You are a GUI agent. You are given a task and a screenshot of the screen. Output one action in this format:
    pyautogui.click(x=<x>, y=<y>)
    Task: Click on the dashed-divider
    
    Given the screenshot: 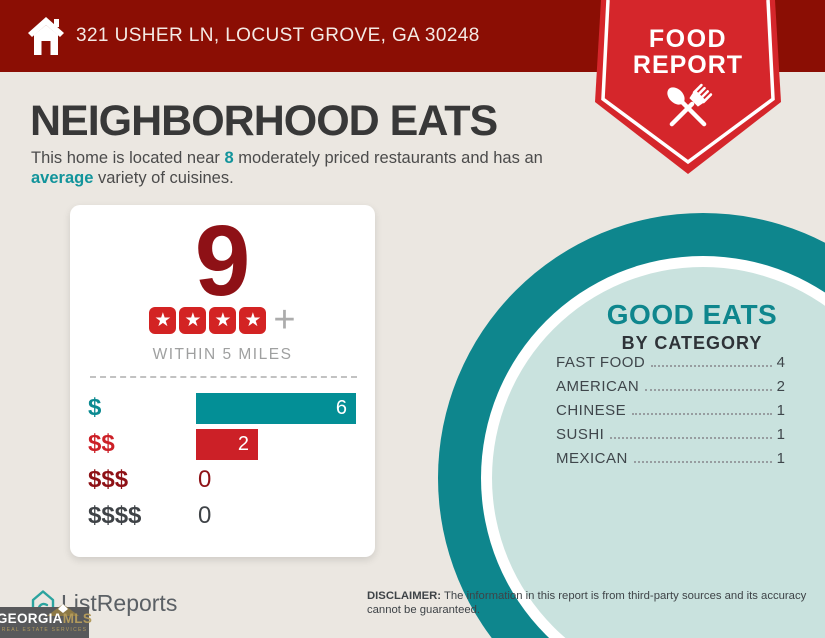 What is the action you would take?
    pyautogui.click(x=223, y=377)
    